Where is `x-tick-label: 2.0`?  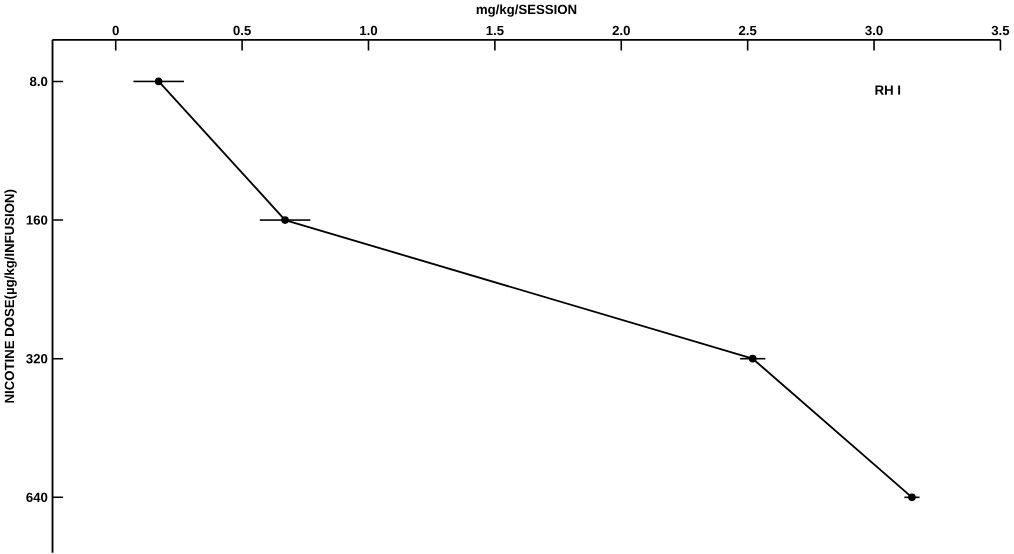 x-tick-label: 2.0 is located at coordinates (621, 30).